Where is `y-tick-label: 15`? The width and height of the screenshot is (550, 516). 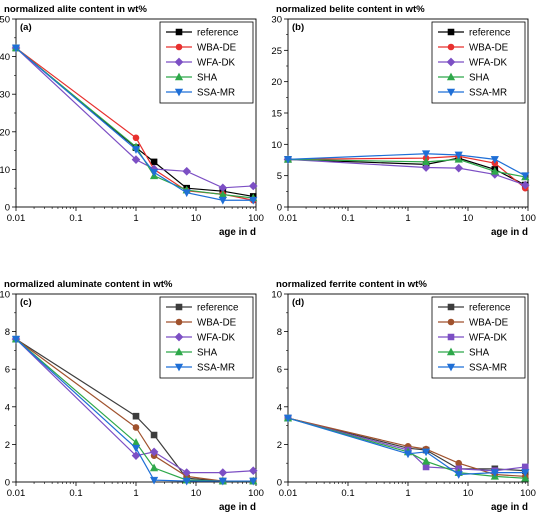
y-tick-label: 15 is located at coordinates (276, 114).